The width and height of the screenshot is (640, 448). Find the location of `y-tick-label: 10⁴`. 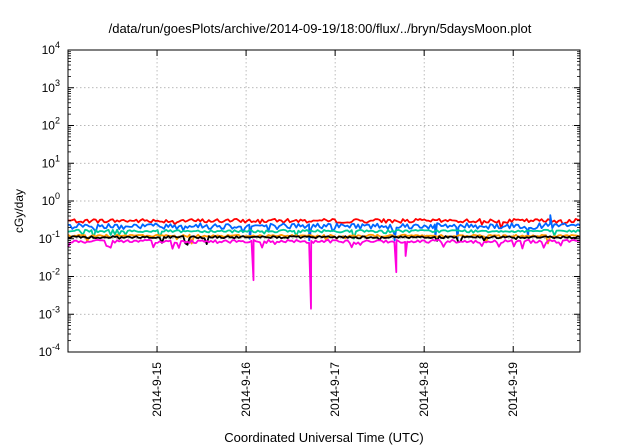

y-tick-label: 10⁴ is located at coordinates (51, 48).